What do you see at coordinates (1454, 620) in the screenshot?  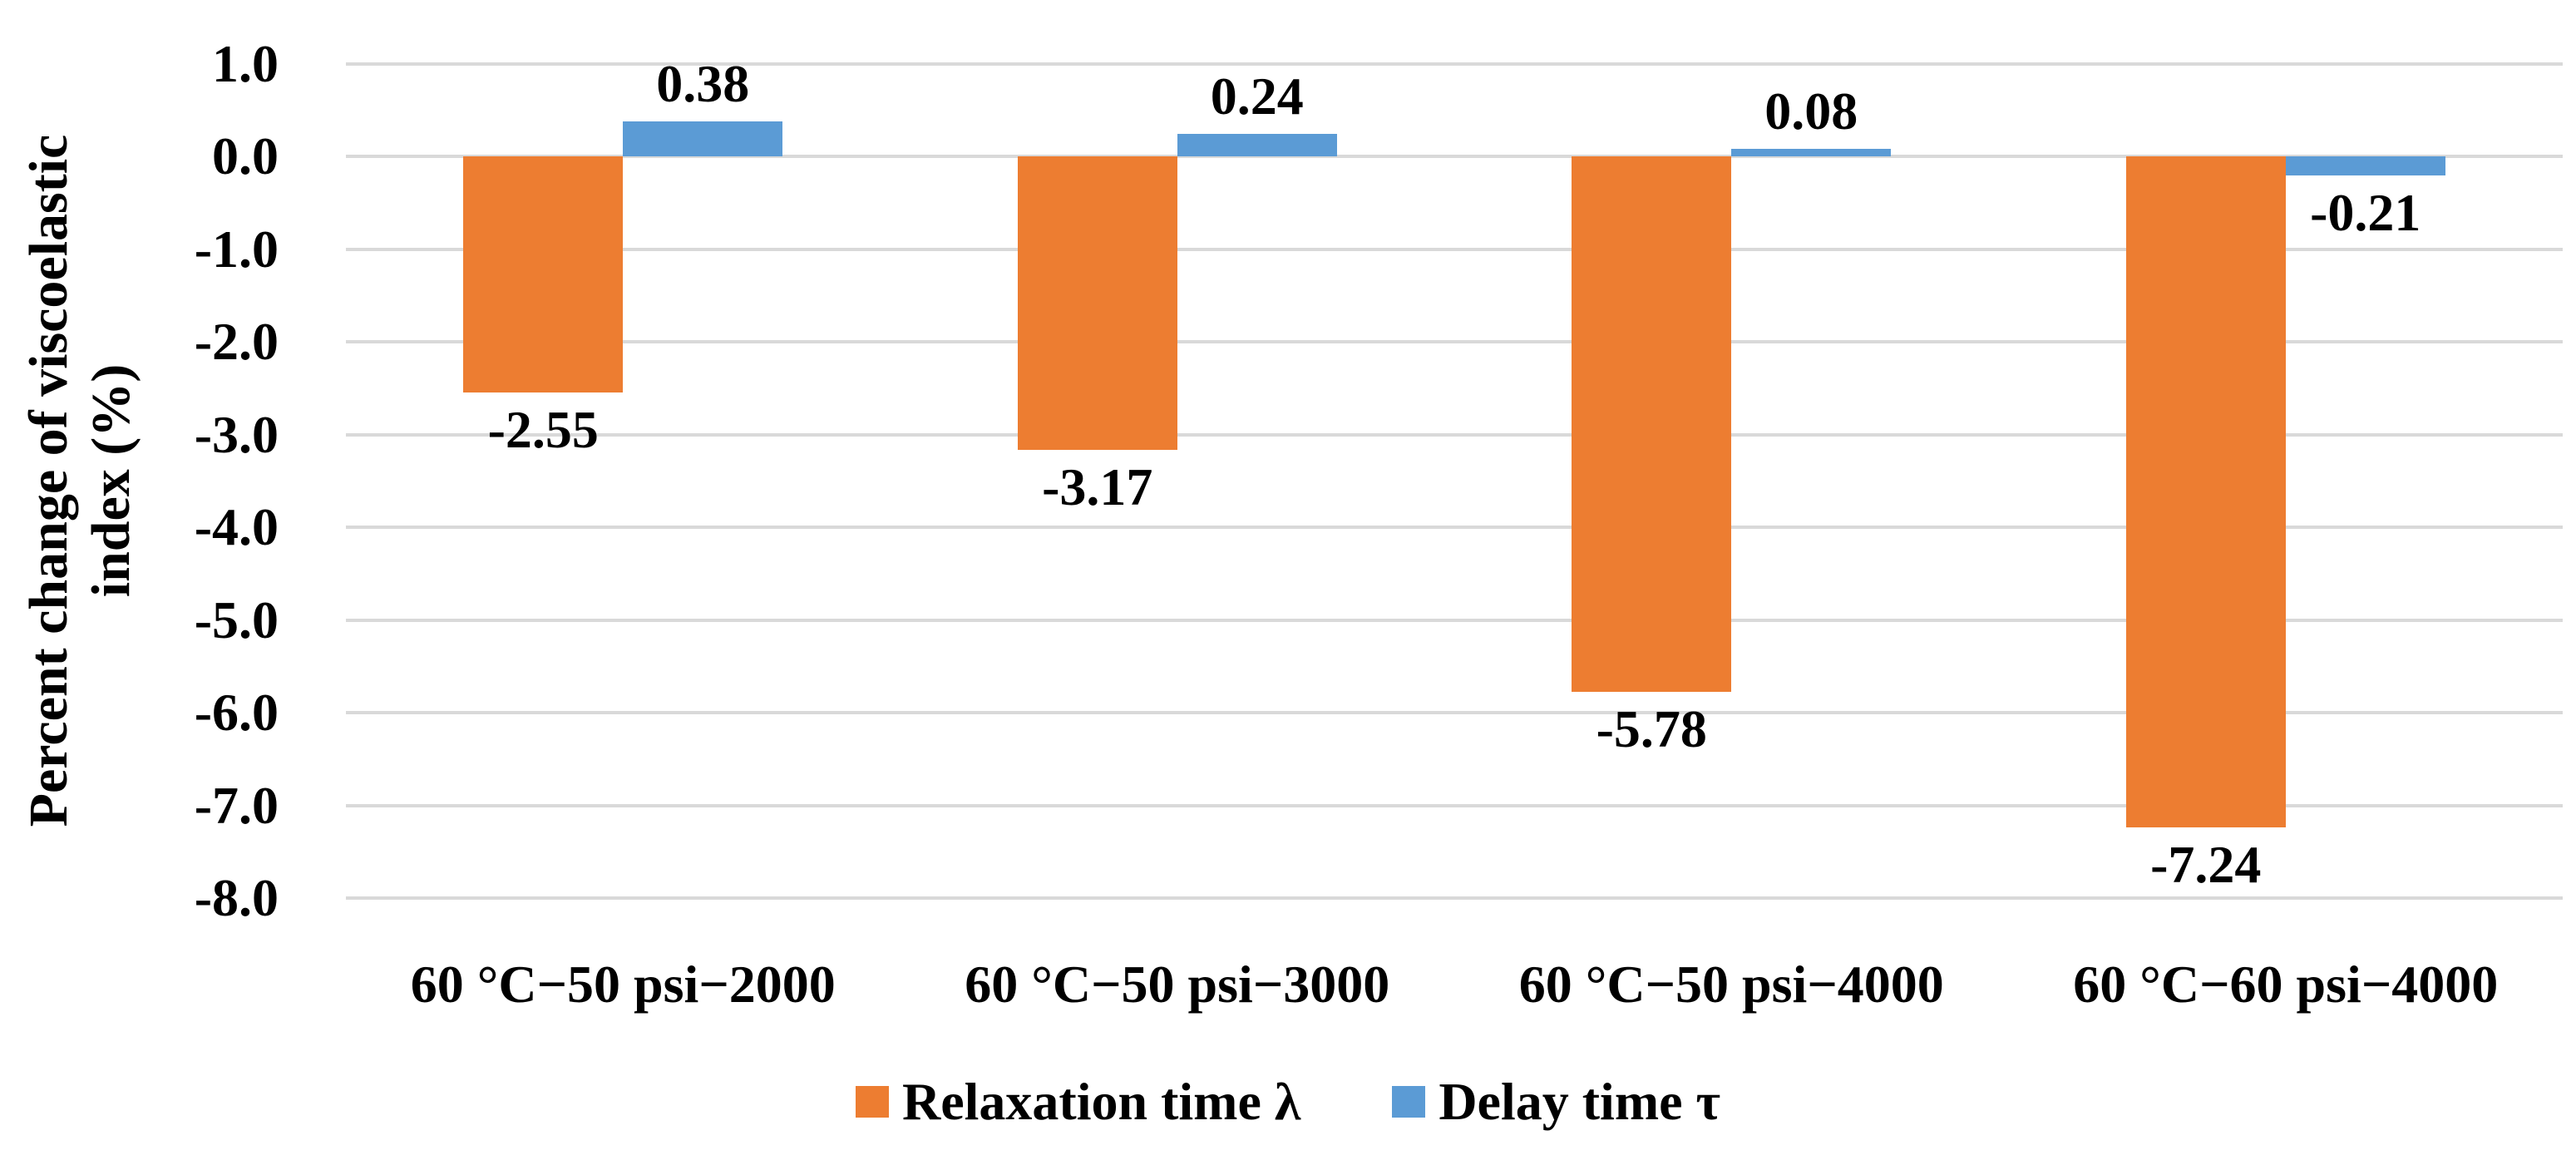 I see `gridline--5.0` at bounding box center [1454, 620].